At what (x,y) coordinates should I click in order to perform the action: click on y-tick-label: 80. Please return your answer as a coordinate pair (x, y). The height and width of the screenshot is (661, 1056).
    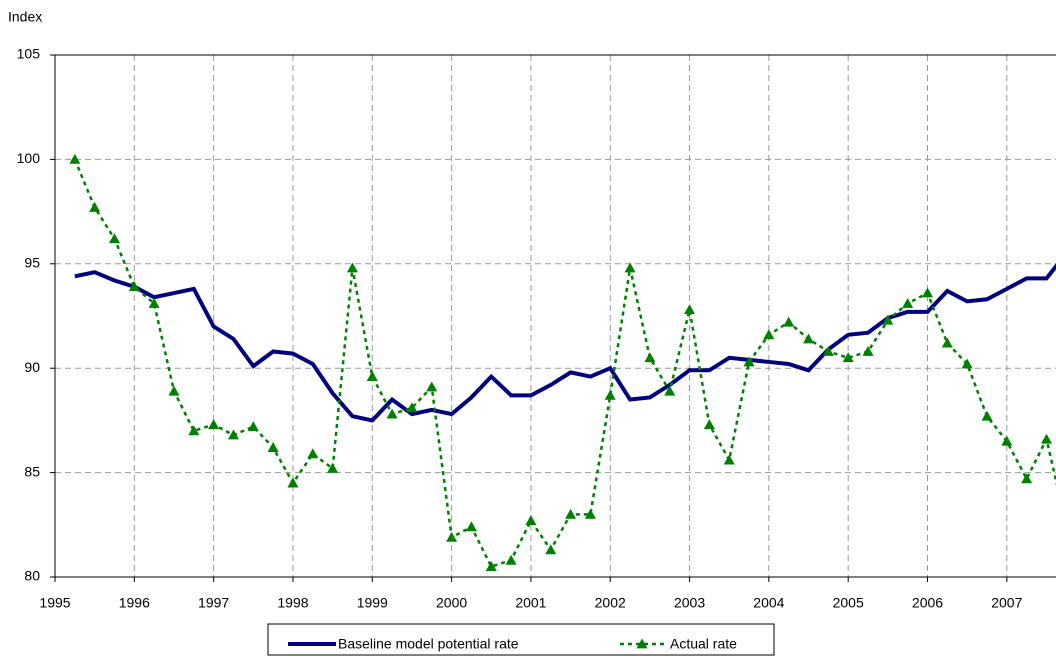
    Looking at the image, I should click on (32, 576).